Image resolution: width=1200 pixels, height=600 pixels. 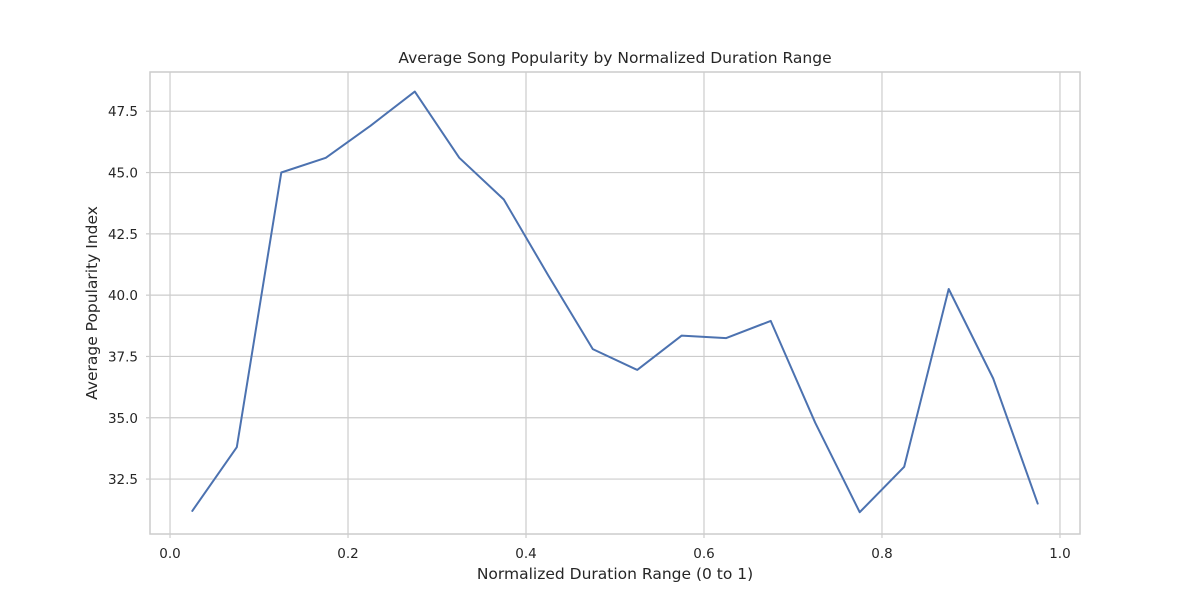 What do you see at coordinates (703, 554) in the screenshot?
I see `x-tick-label: 0.6` at bounding box center [703, 554].